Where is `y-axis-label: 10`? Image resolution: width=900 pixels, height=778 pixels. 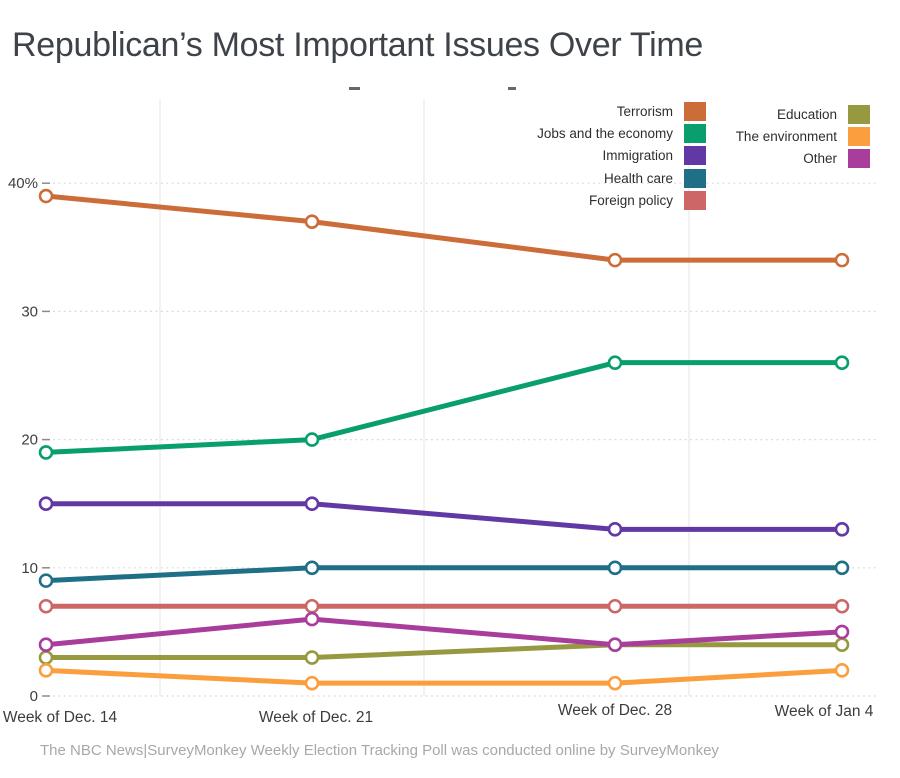 y-axis-label: 10 is located at coordinates (29, 568).